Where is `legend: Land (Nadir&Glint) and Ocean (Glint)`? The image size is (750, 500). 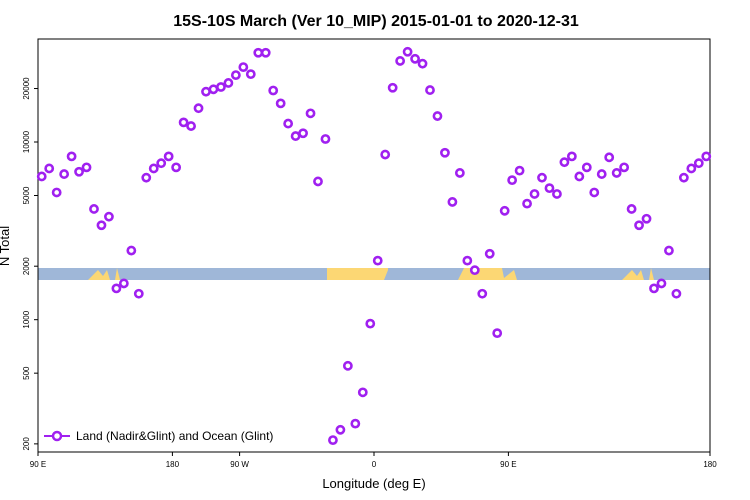
legend: Land (Nadir&Glint) and Ocean (Glint) is located at coordinates (158, 436).